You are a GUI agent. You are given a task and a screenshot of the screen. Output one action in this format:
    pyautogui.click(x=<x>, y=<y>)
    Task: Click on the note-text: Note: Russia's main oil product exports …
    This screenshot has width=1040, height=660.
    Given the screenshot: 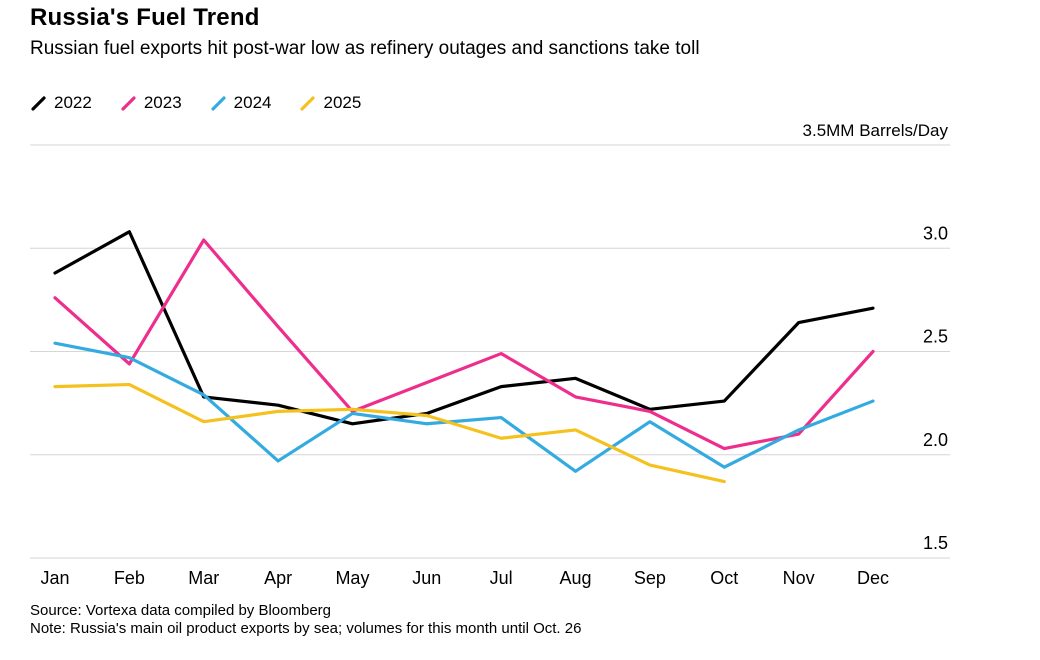 What is the action you would take?
    pyautogui.click(x=306, y=629)
    